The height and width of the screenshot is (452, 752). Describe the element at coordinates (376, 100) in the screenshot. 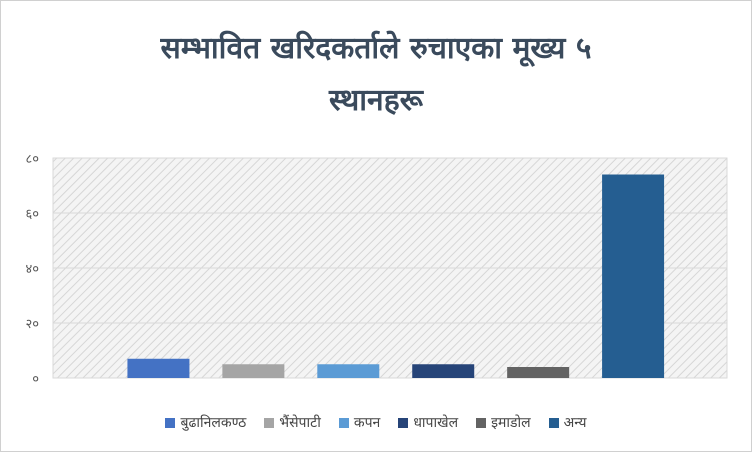

I see `chart-title-line-2: स्थानहरू` at that location.